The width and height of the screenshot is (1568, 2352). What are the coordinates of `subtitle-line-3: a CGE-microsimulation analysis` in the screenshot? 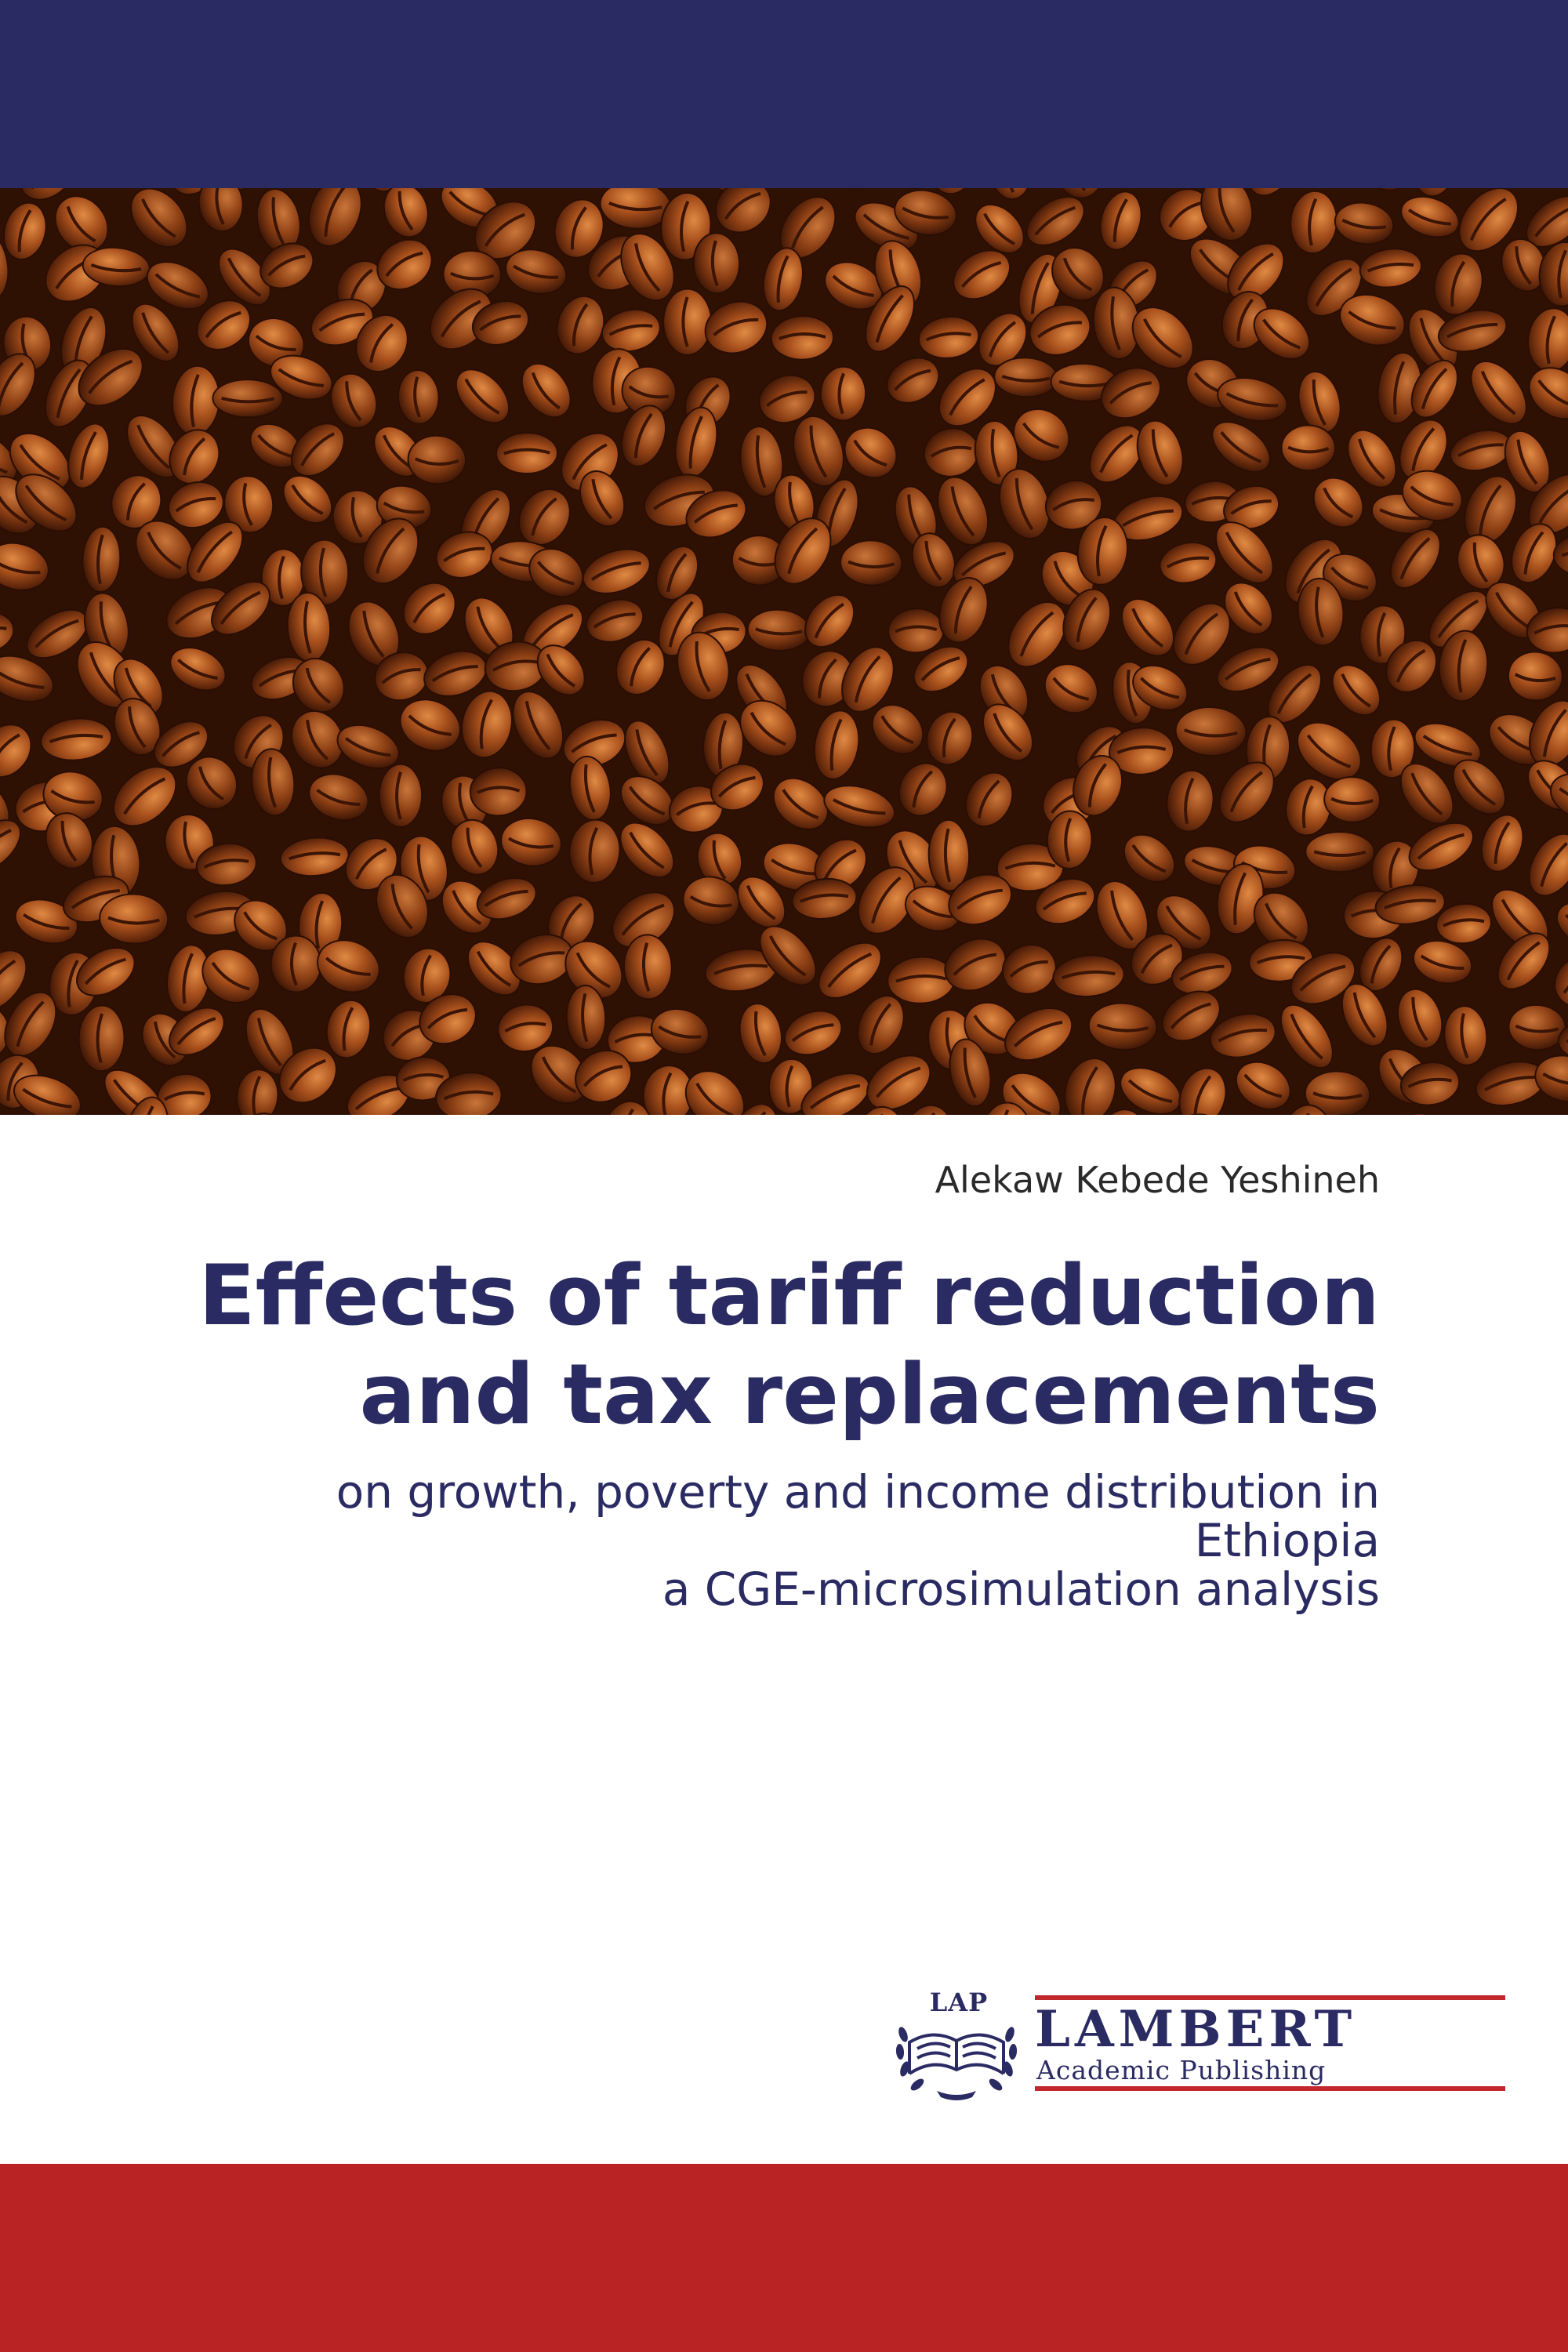 It's located at (1021, 1589).